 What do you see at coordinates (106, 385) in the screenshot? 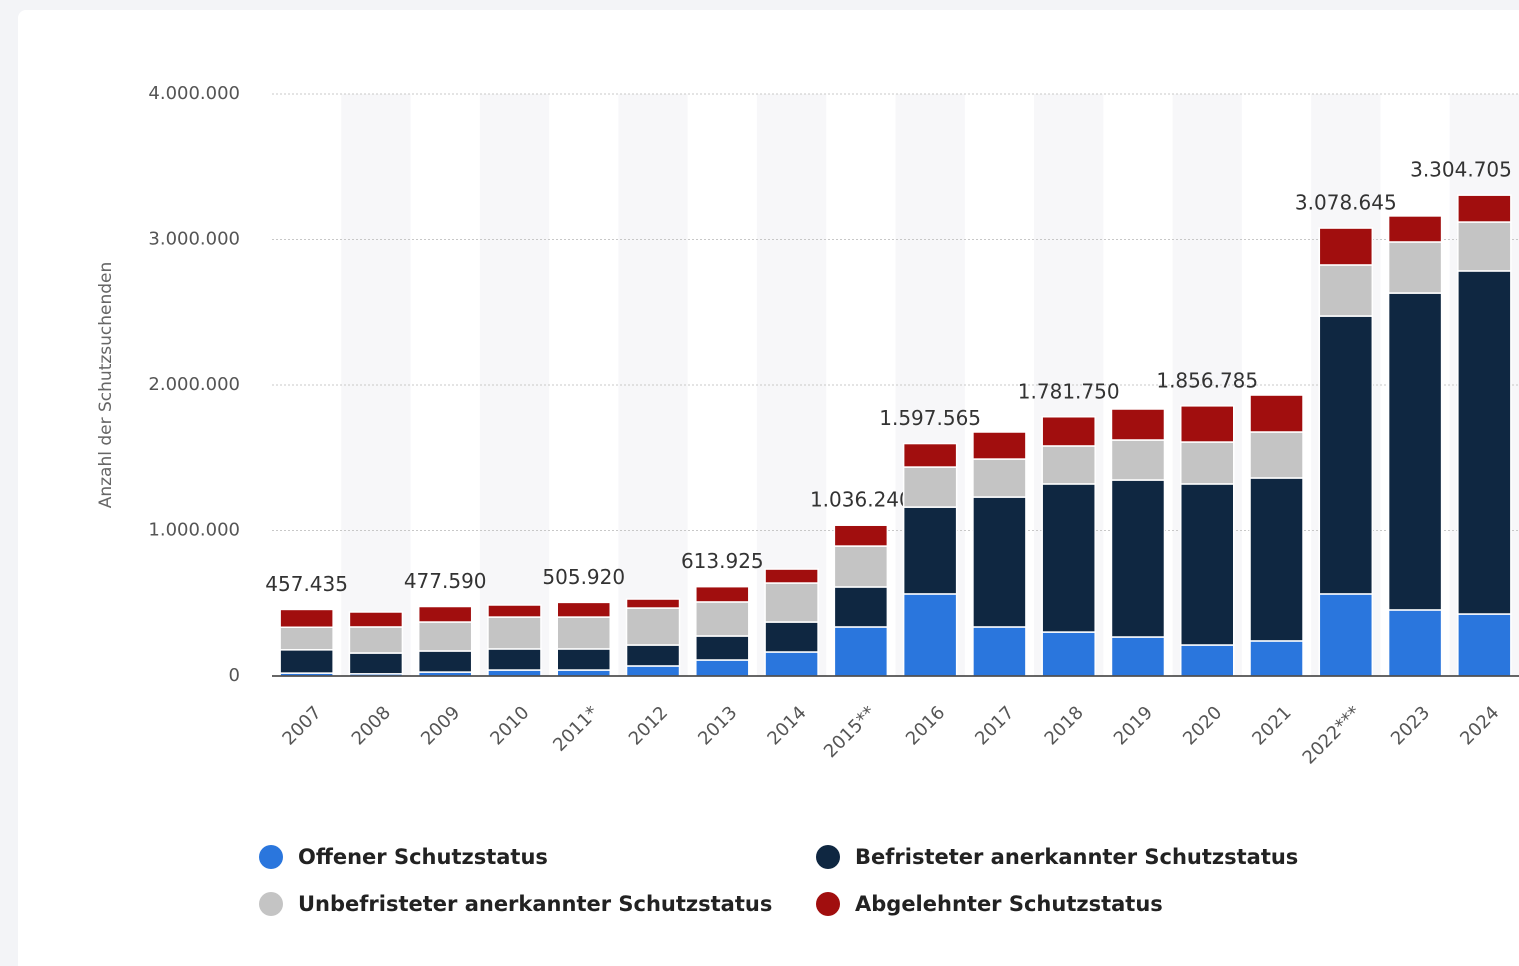
I see `y-axis-label: Anzahl der Schutzsuchenden` at bounding box center [106, 385].